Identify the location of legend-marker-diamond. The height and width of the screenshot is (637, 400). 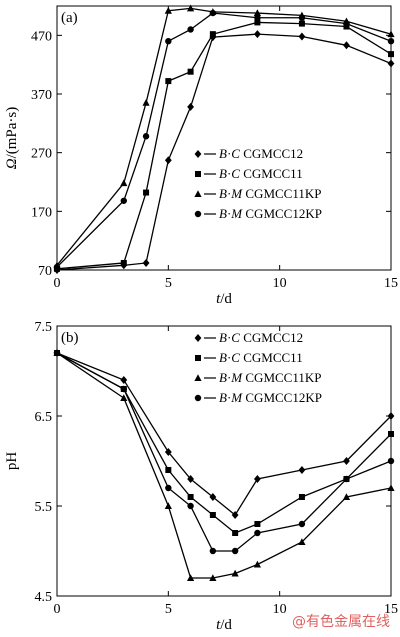
(198, 154).